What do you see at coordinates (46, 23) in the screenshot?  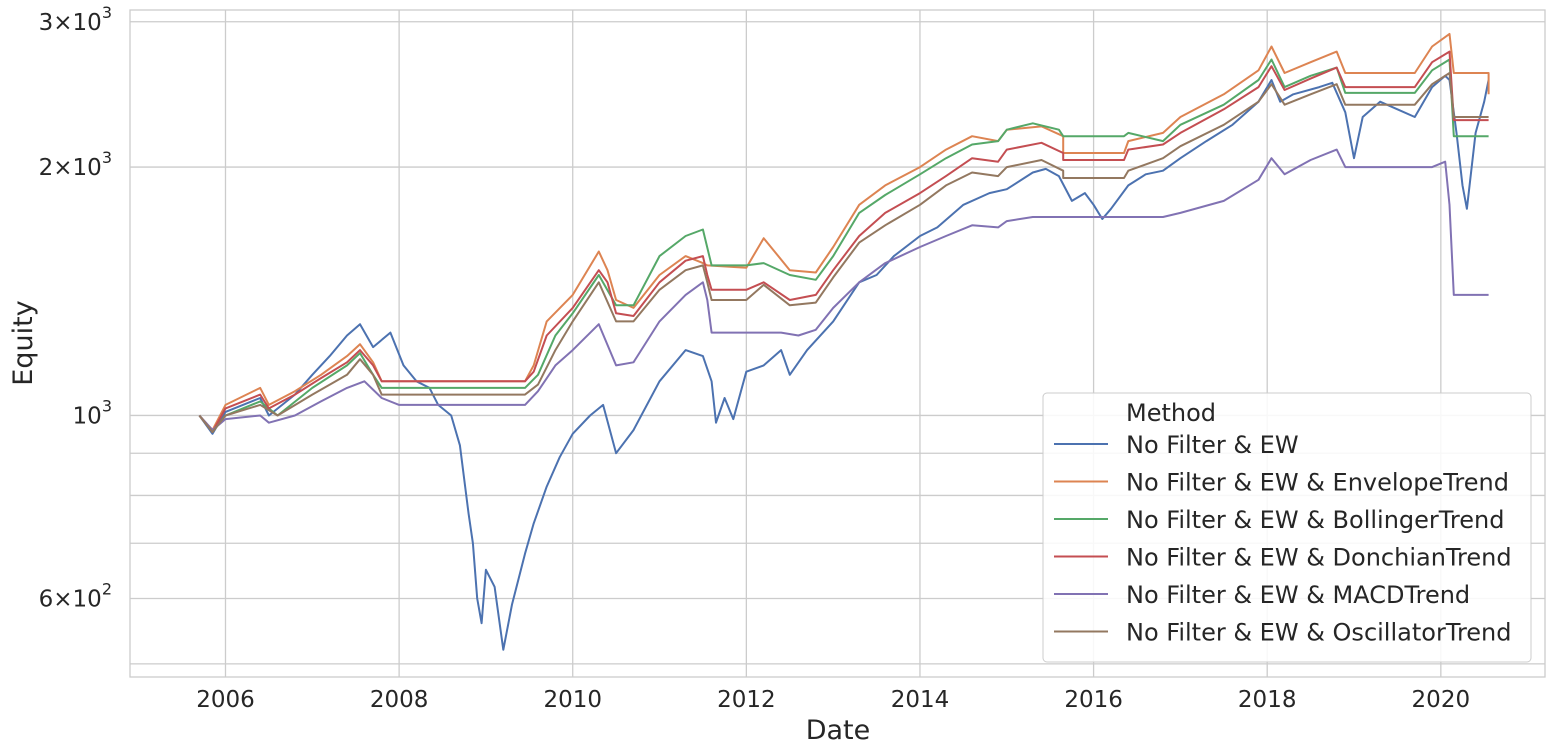 I see `y-tick-mantissa: 3` at bounding box center [46, 23].